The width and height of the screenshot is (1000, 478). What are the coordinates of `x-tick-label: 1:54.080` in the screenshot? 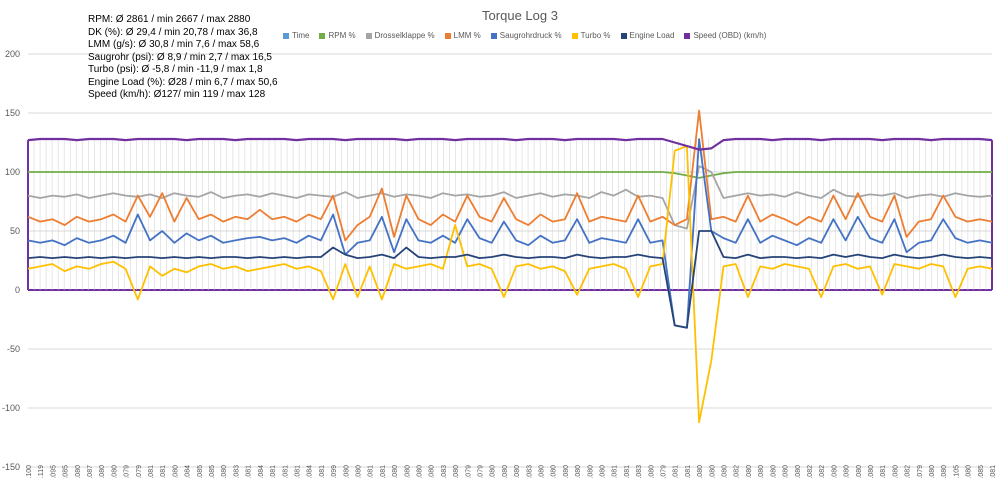 It's located at (102, 471).